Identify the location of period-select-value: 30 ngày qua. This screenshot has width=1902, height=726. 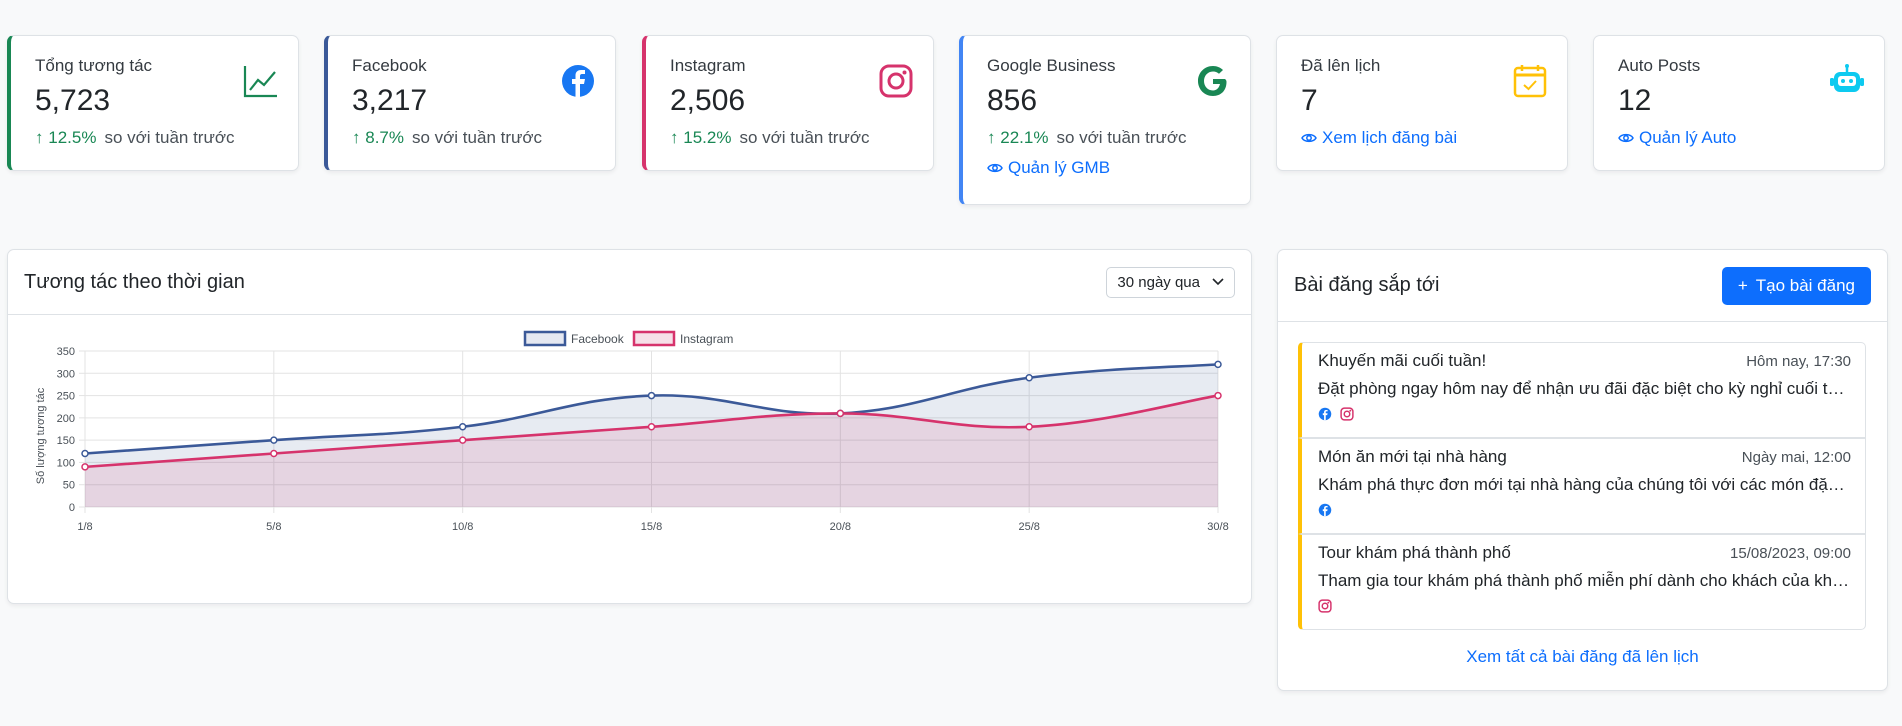
(1158, 282).